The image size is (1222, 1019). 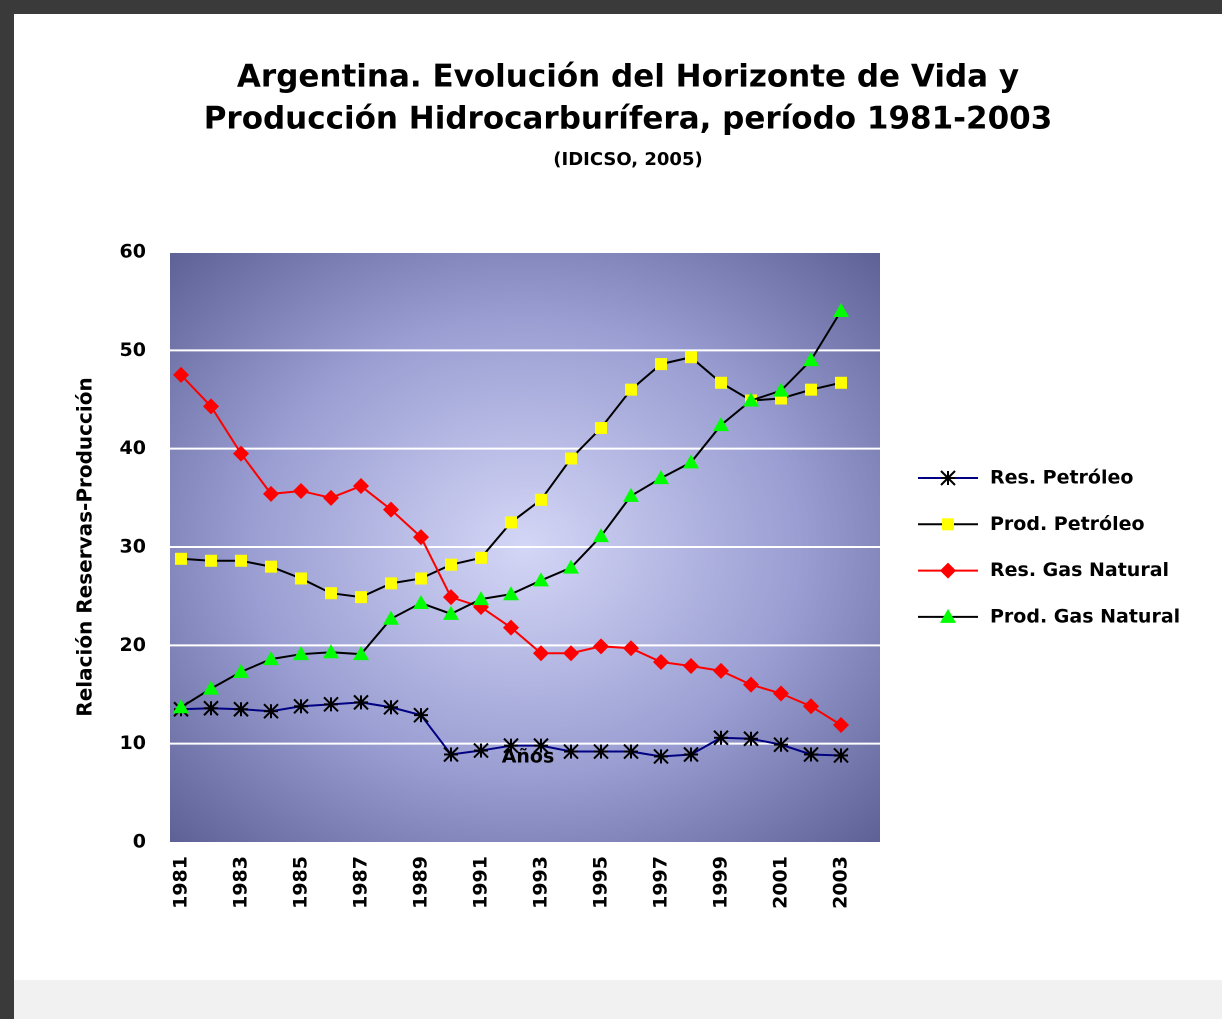 I want to click on x-tick-label: 1989, so click(x=421, y=882).